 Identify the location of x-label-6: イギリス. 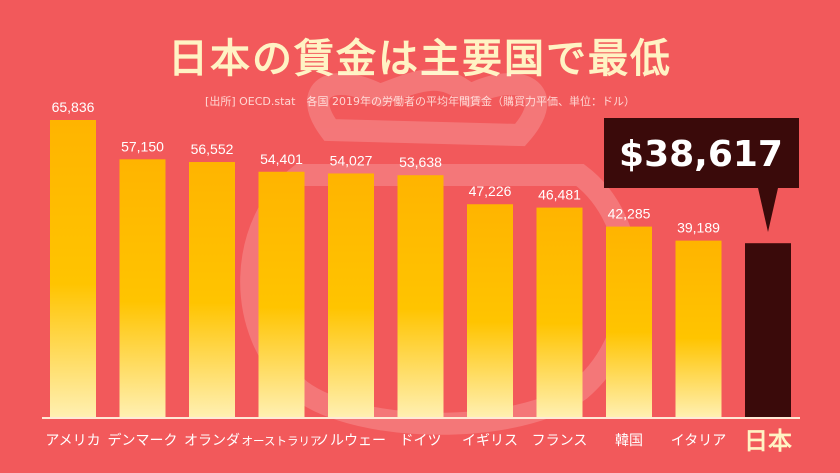
(490, 441).